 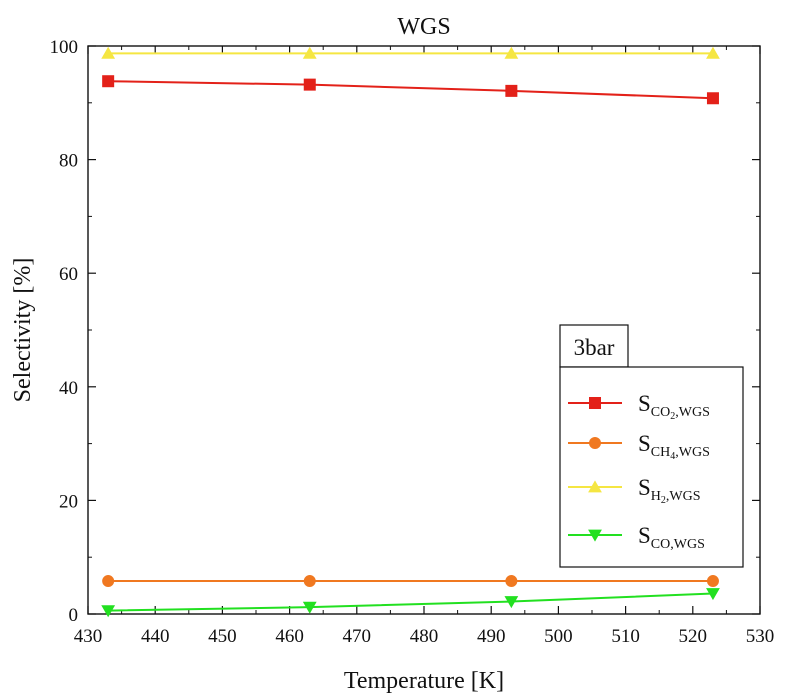 I want to click on y-axis-title: Selectivity [%], so click(x=23, y=330).